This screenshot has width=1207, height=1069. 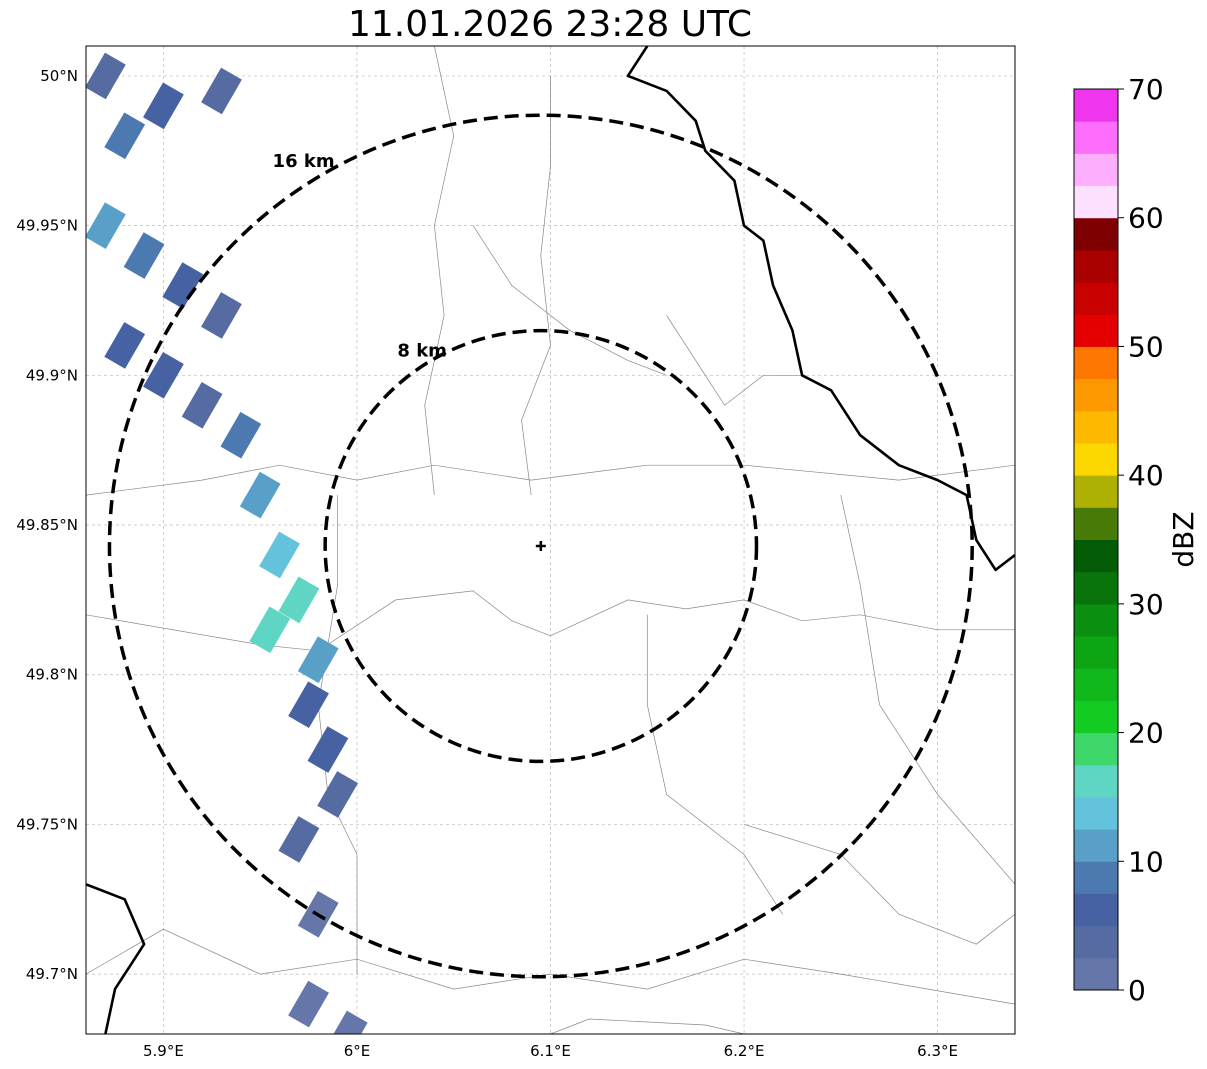 I want to click on radar-site-marker, so click(x=540, y=545).